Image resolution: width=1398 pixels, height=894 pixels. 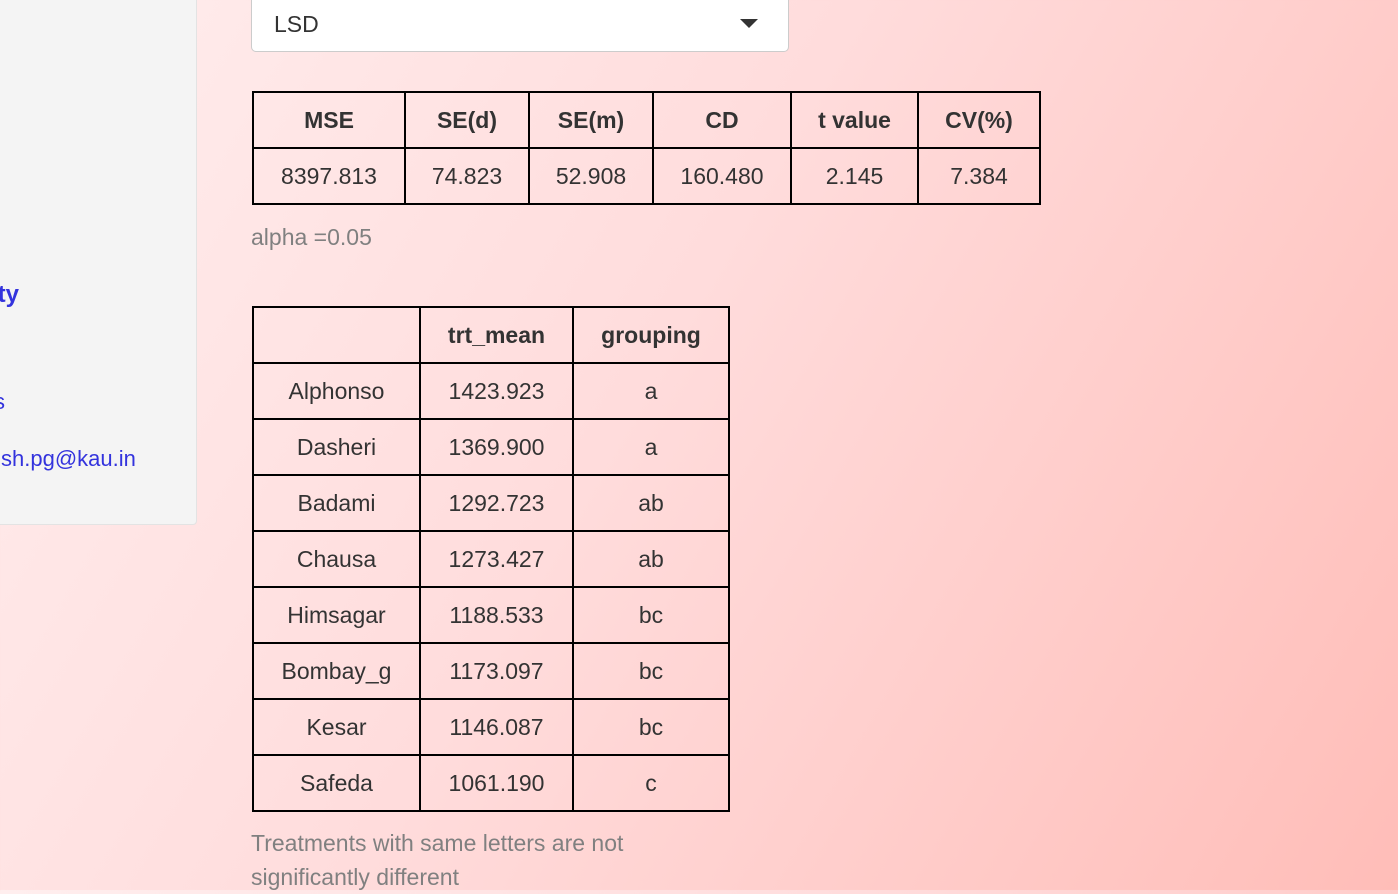 I want to click on cell-treatment: Chausa, so click(x=336, y=559).